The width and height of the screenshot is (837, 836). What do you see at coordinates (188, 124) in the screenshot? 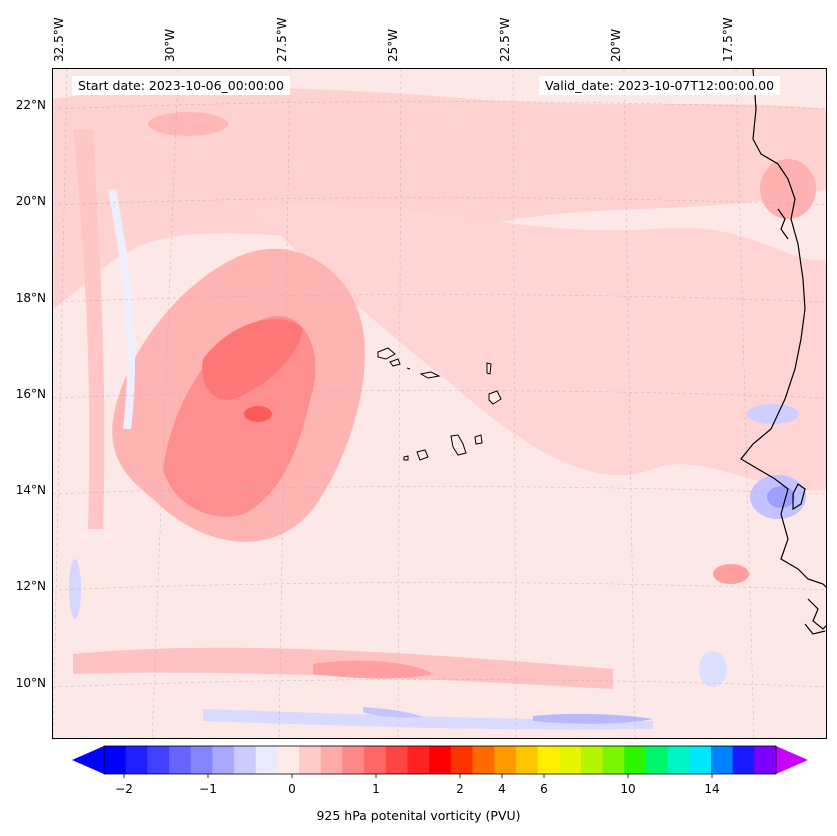
I see `pv-red-north` at bounding box center [188, 124].